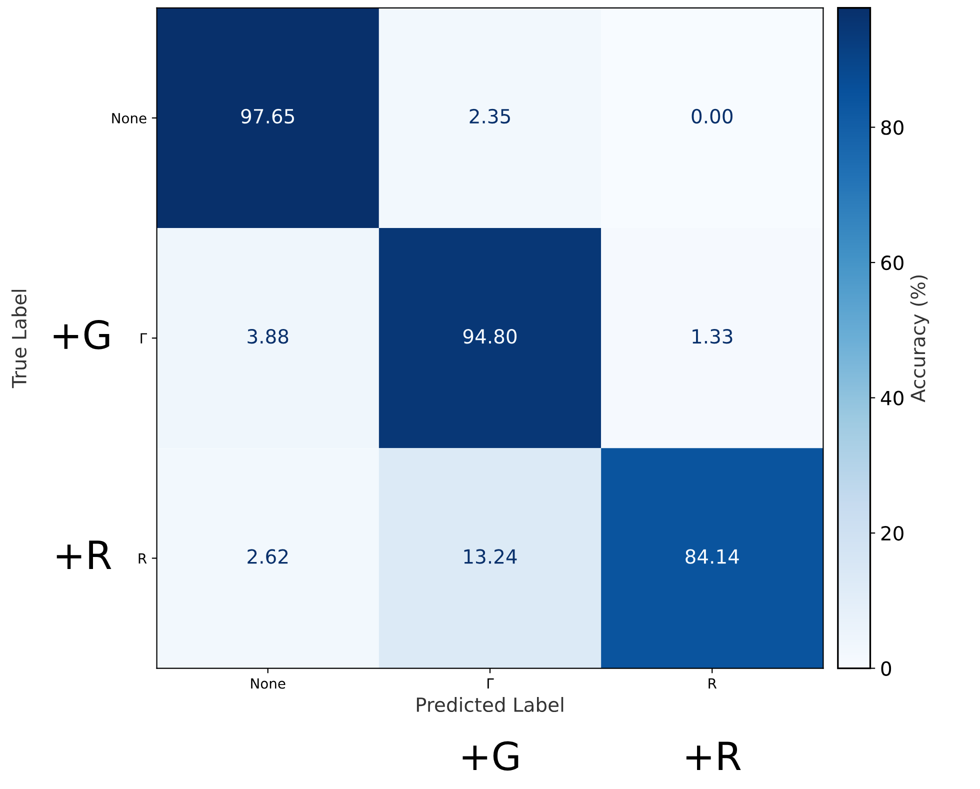 The height and width of the screenshot is (789, 980). Describe the element at coordinates (490, 683) in the screenshot. I see `x-tick-label: Γ` at that location.